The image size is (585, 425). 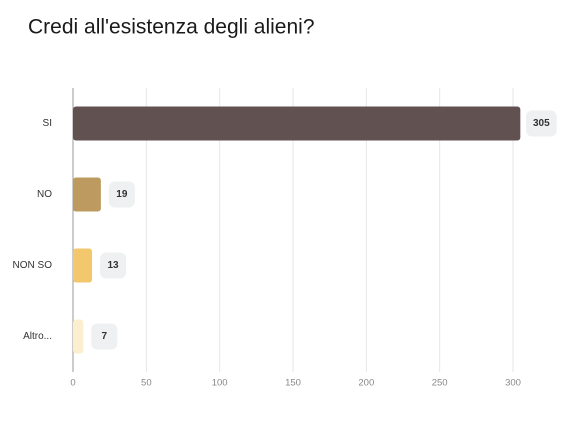 I want to click on x-tick-label: 200, so click(x=366, y=383).